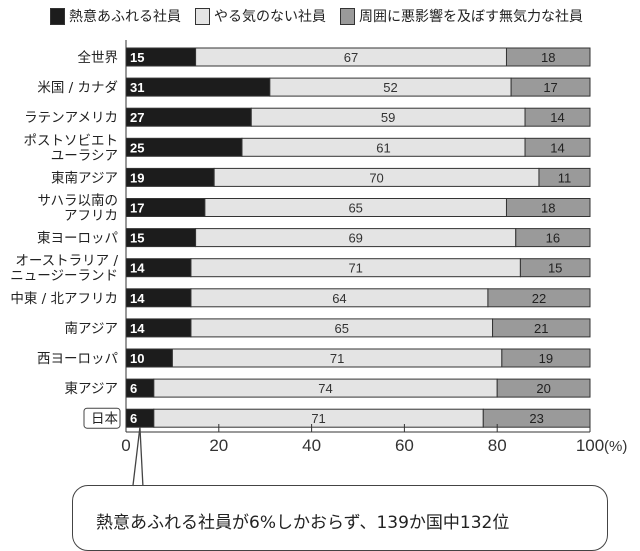 Image resolution: width=640 pixels, height=551 pixels. I want to click on category-label: 南アジア, so click(91, 329).